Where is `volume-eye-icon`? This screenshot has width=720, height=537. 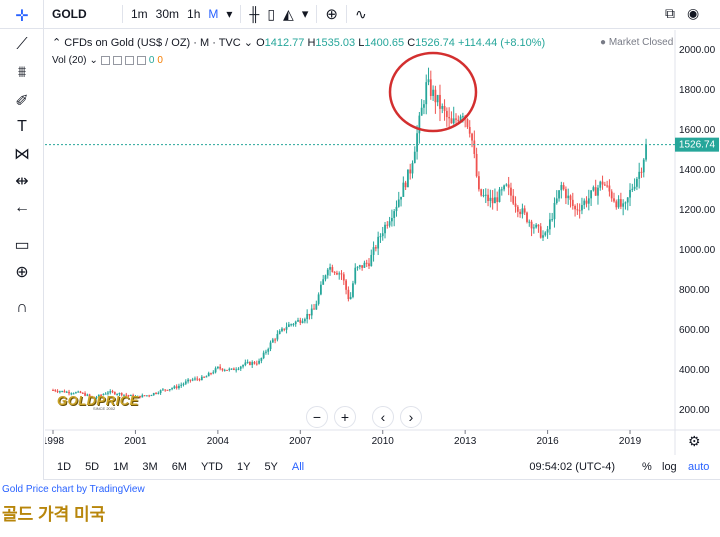
volume-eye-icon is located at coordinates (105, 60).